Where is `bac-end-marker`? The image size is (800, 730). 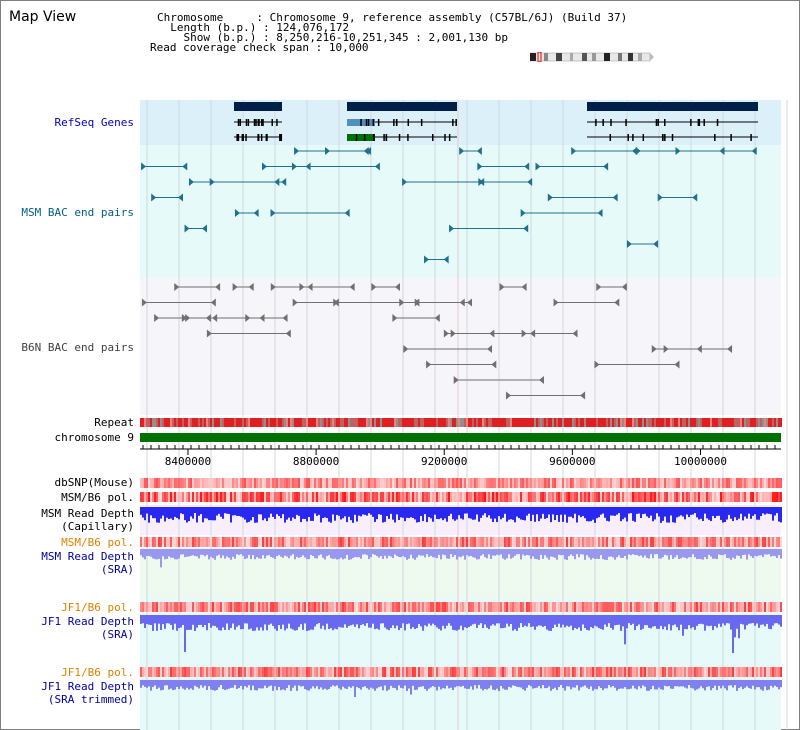 bac-end-marker is located at coordinates (273, 213).